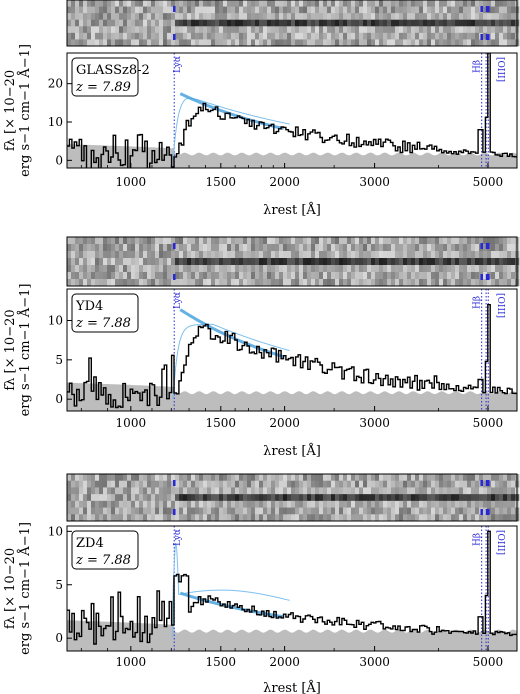  What do you see at coordinates (89, 306) in the screenshot?
I see `object-name: YD4` at bounding box center [89, 306].